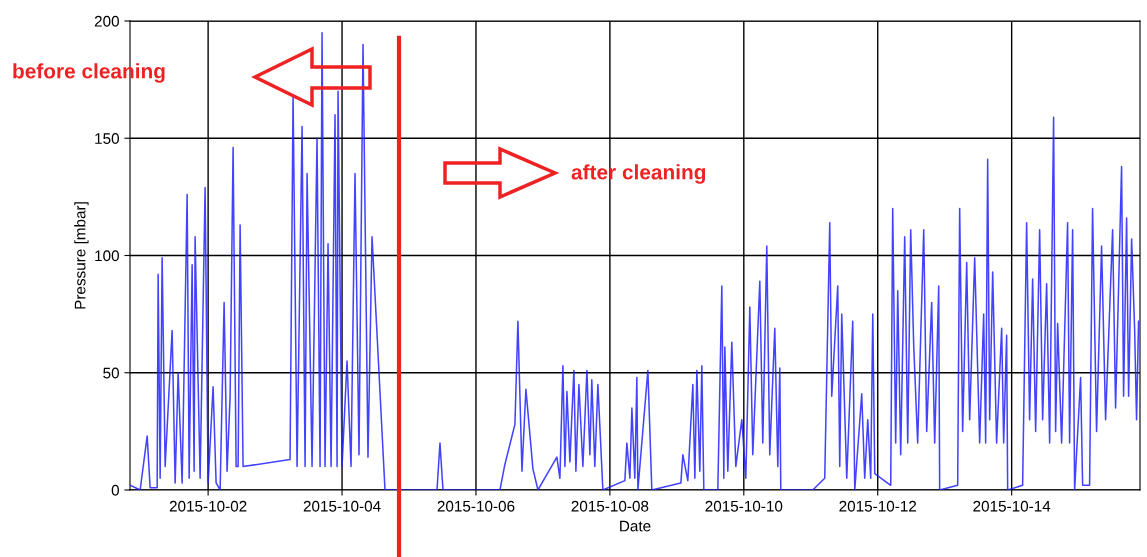 This screenshot has height=557, width=1147. I want to click on y-tick-label: 100, so click(107, 256).